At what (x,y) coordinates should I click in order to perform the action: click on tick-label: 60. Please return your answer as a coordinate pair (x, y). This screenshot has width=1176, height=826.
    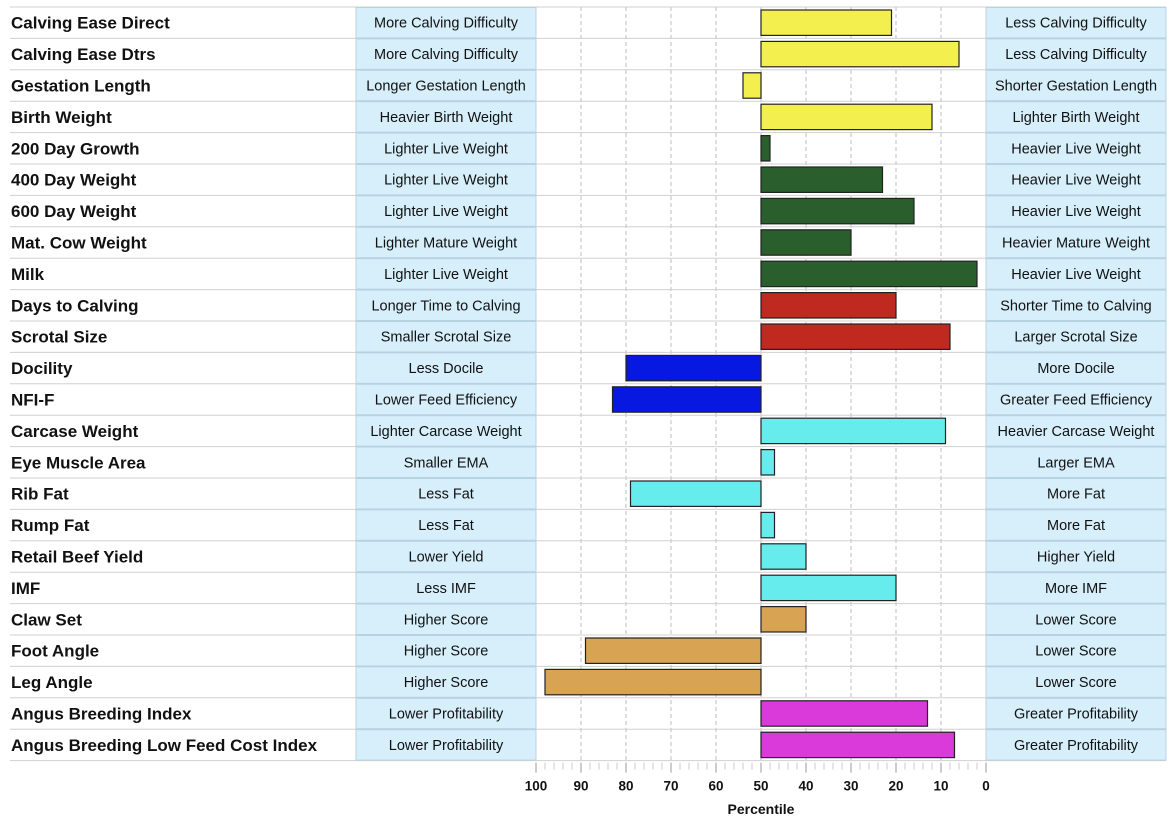
    Looking at the image, I should click on (715, 786).